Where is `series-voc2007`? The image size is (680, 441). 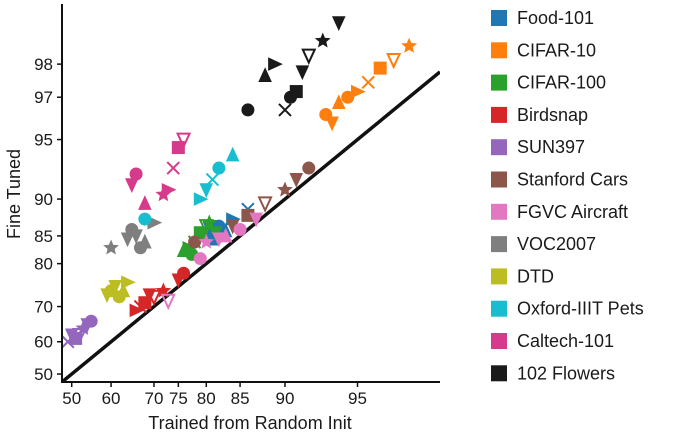
series-voc2007 is located at coordinates (133, 235).